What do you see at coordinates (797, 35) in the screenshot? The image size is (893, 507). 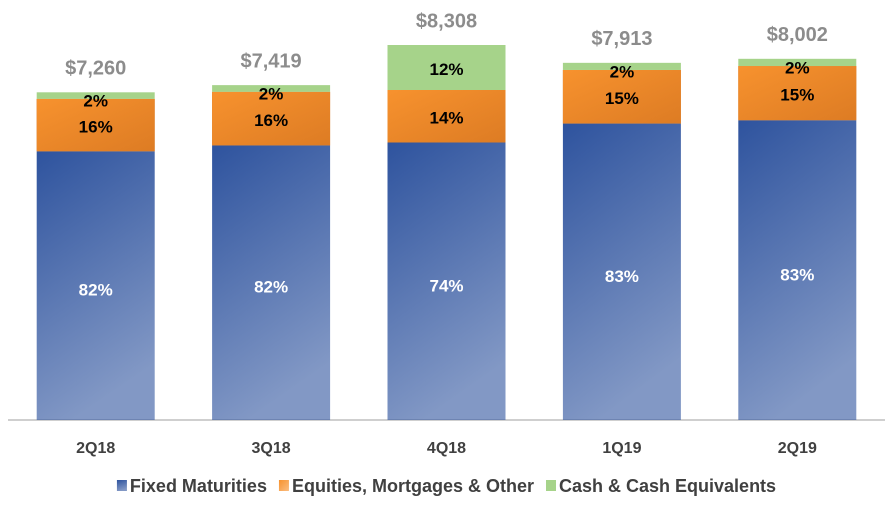 I see `total-label: $8,002` at bounding box center [797, 35].